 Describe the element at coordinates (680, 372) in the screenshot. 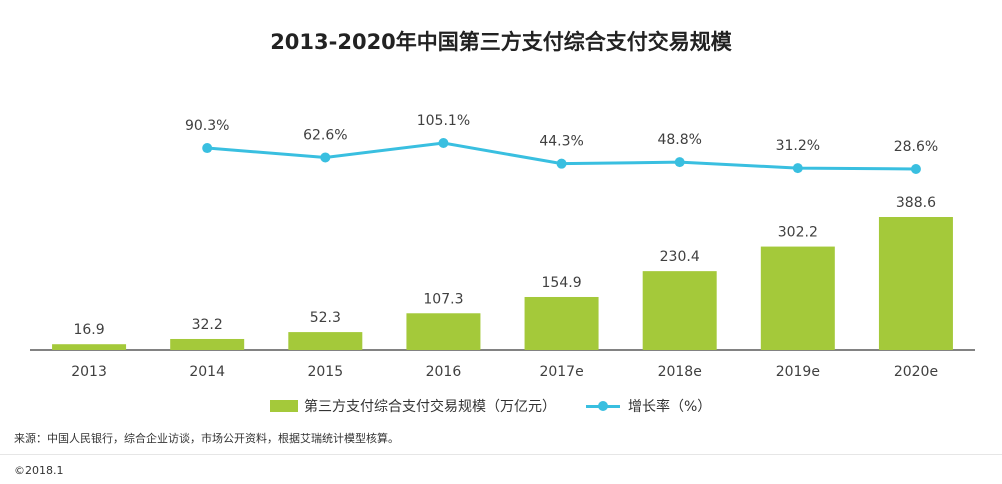

I see `x-tick-label: 2018e` at that location.